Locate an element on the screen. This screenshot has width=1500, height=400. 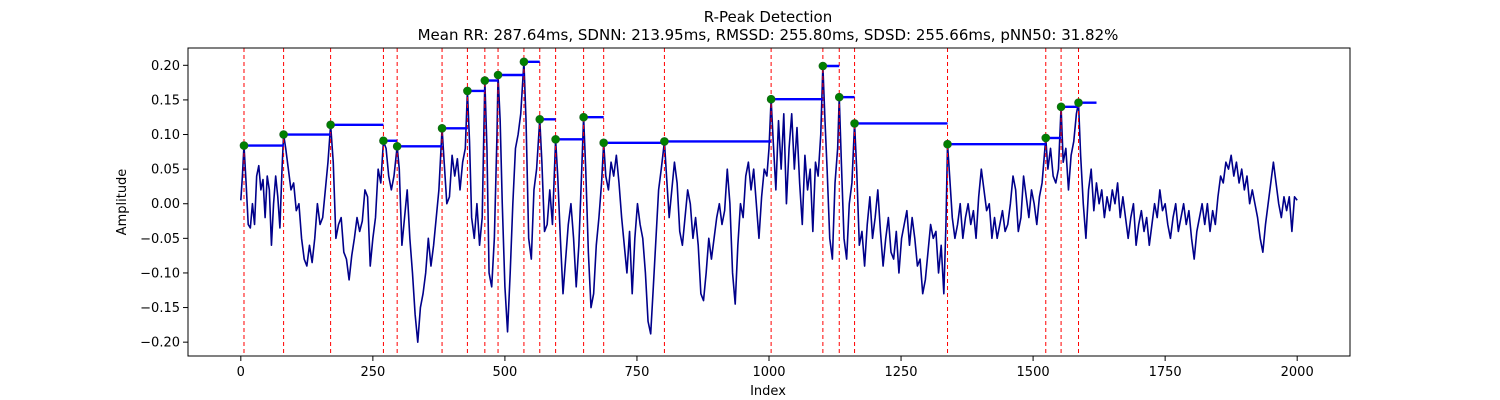
y-tick-label: −0.15 is located at coordinates (160, 308).